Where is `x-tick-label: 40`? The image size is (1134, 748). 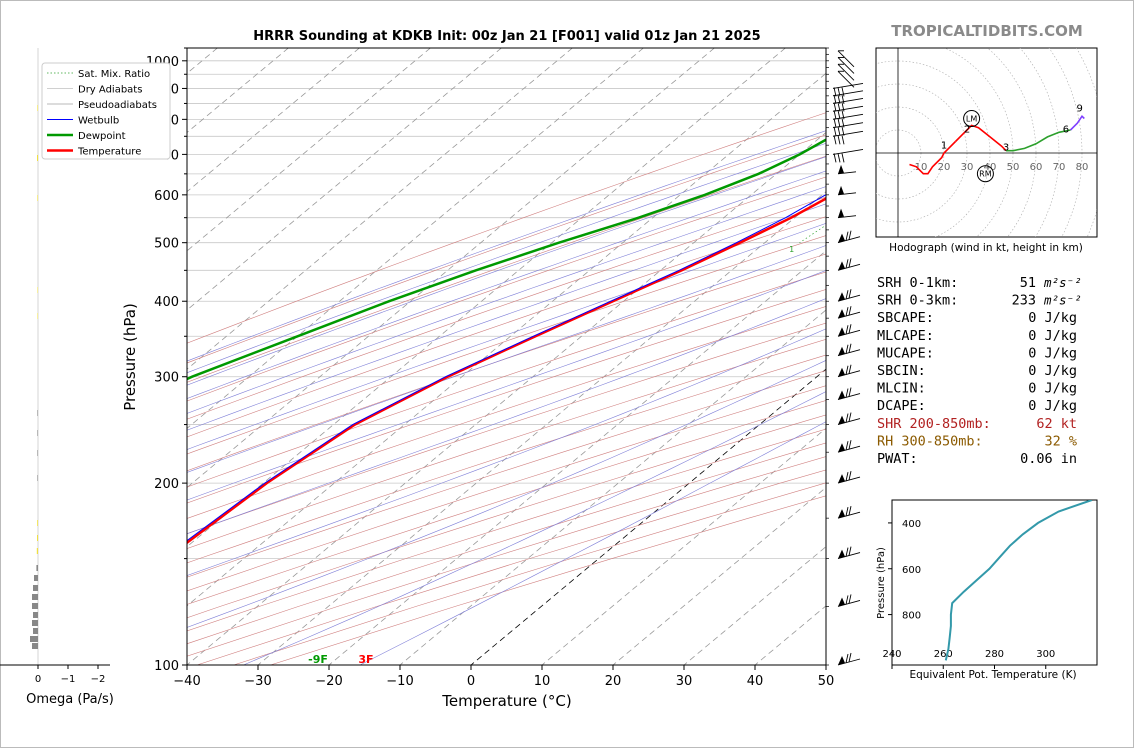 x-tick-label: 40 is located at coordinates (755, 681).